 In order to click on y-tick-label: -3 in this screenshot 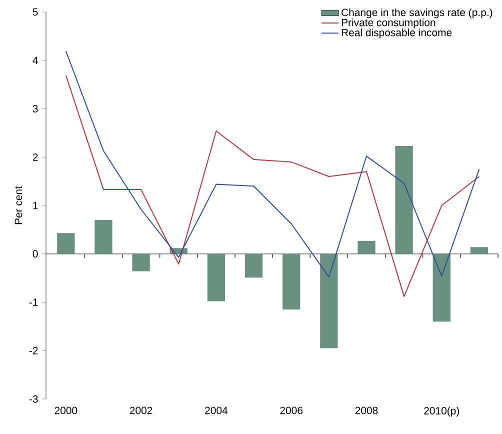, I will do `click(33, 399)`.